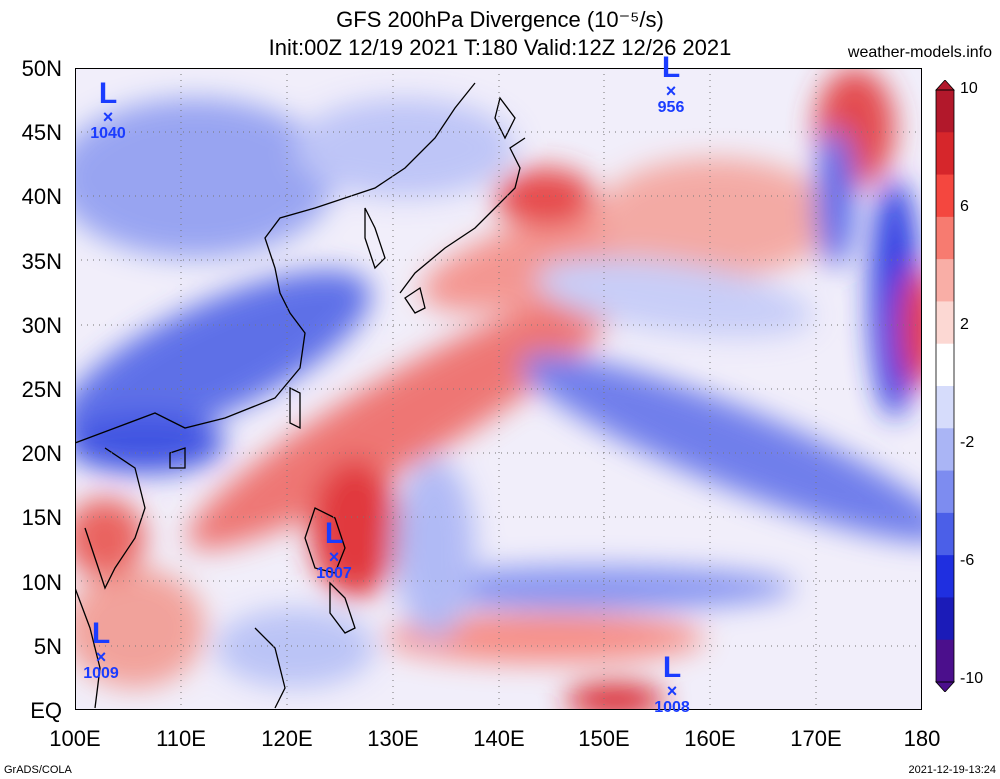 The image size is (1000, 779). What do you see at coordinates (672, 707) in the screenshot?
I see `low-pressure-value: 1008` at bounding box center [672, 707].